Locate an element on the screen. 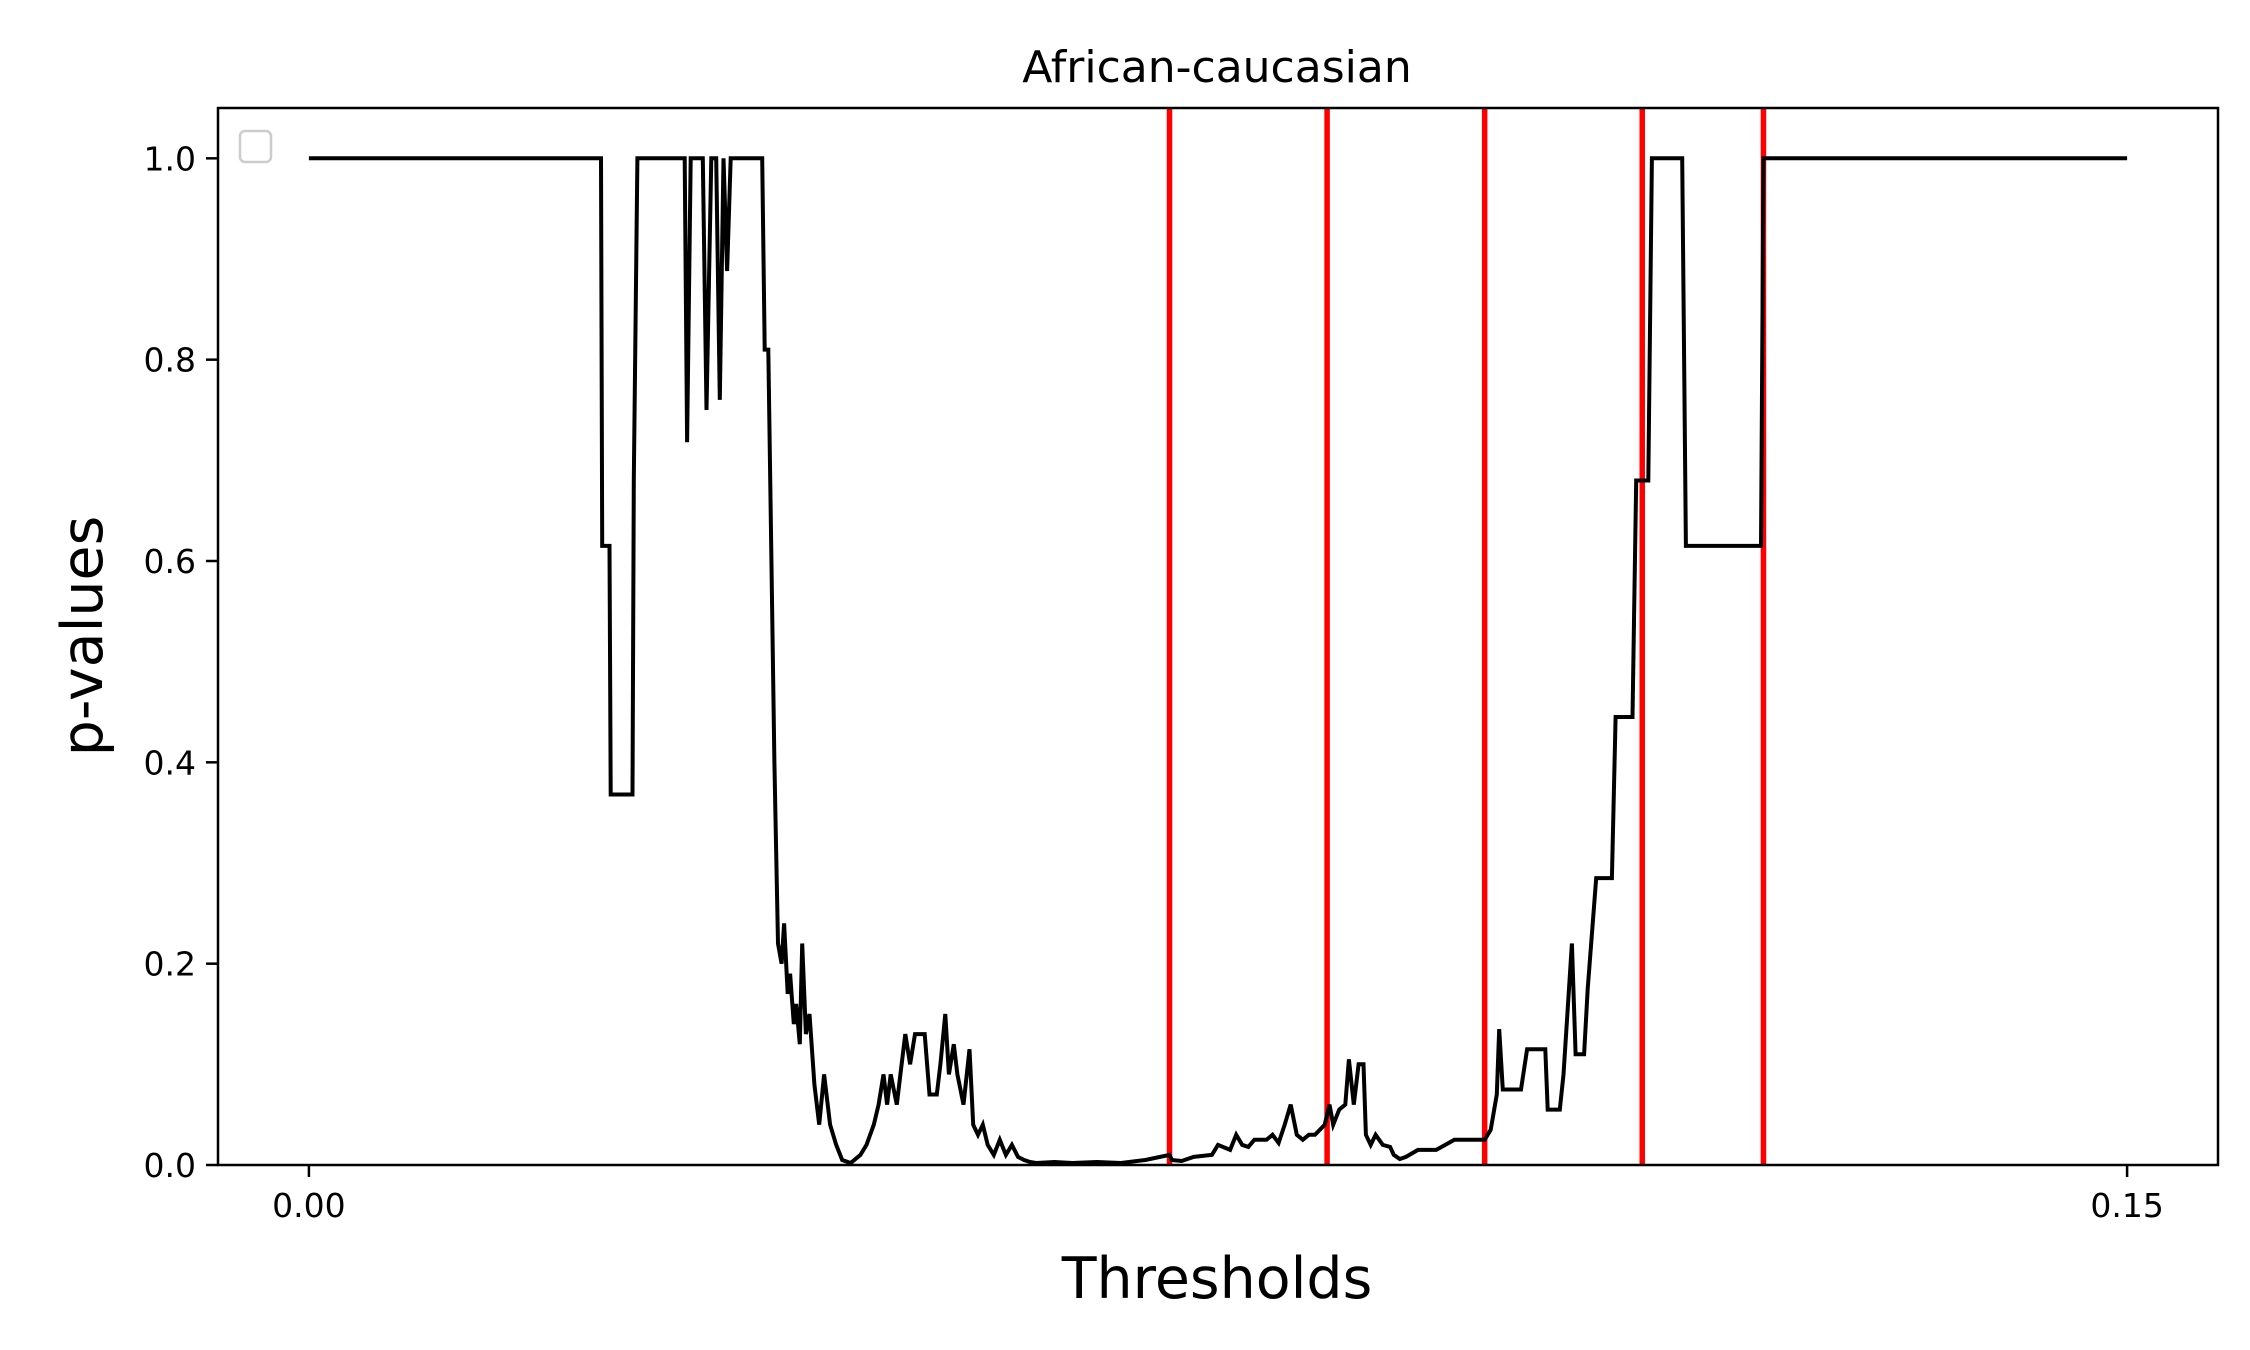  y-axis-title: p-values is located at coordinates (83, 636).